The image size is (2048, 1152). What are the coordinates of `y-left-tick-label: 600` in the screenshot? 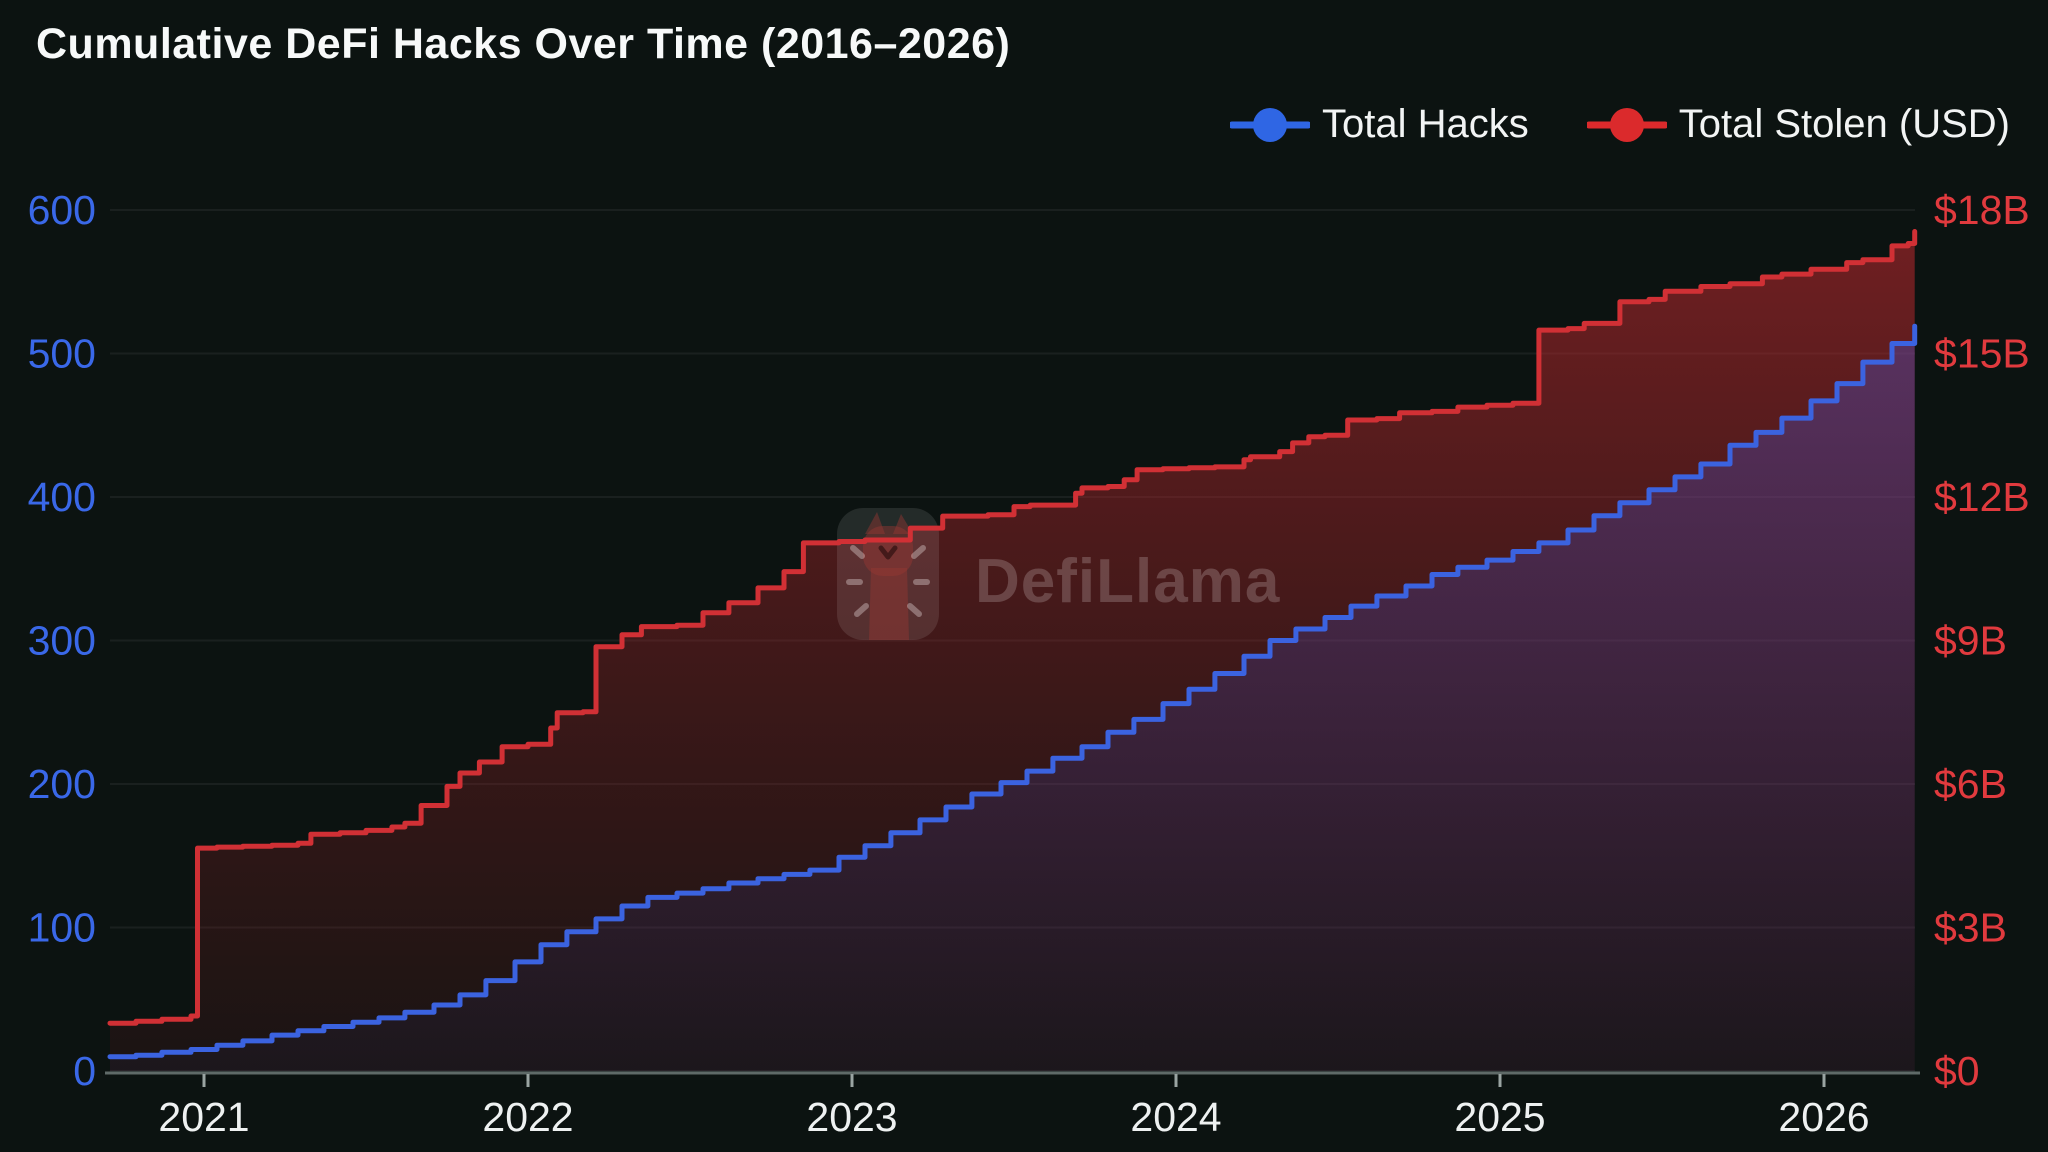 It's located at (62, 210).